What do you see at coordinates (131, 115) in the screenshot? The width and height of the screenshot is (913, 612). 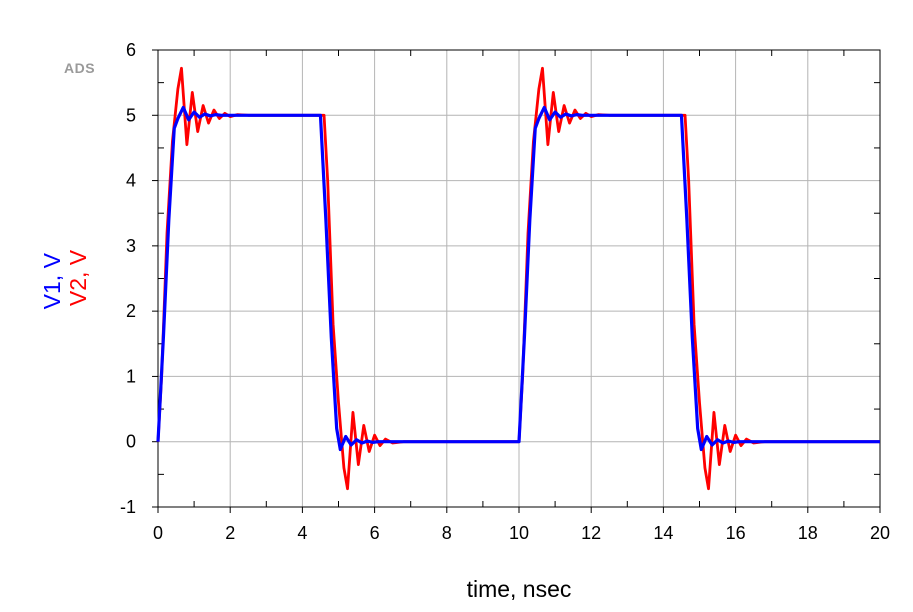 I see `y-tick-label: 5` at bounding box center [131, 115].